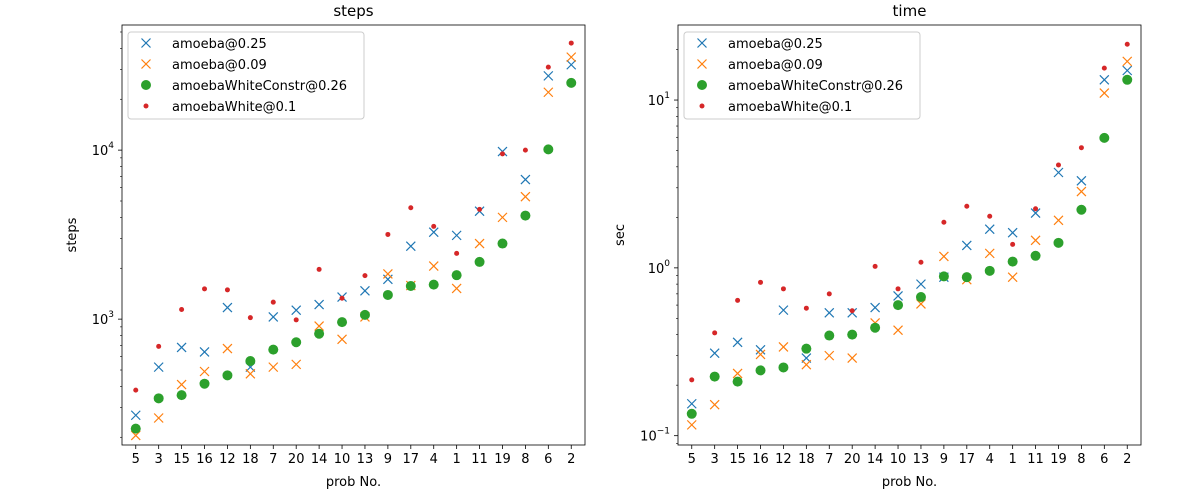 The width and height of the screenshot is (1200, 495). Describe the element at coordinates (72, 234) in the screenshot. I see `steps-y-axis-label: steps` at that location.